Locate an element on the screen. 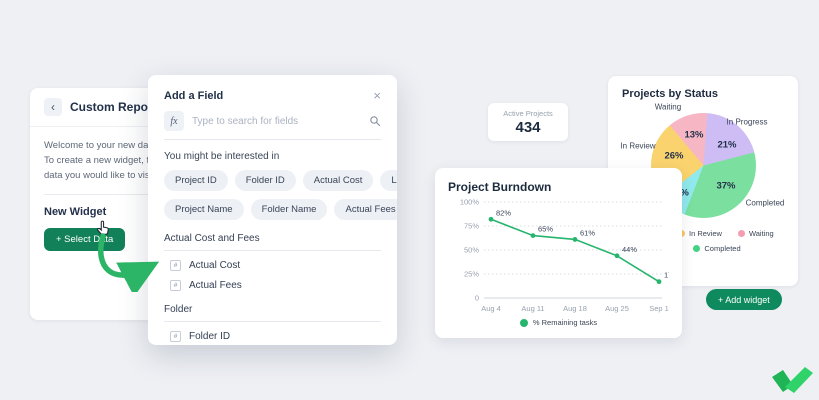  legend-dot-waiting is located at coordinates (741, 233).